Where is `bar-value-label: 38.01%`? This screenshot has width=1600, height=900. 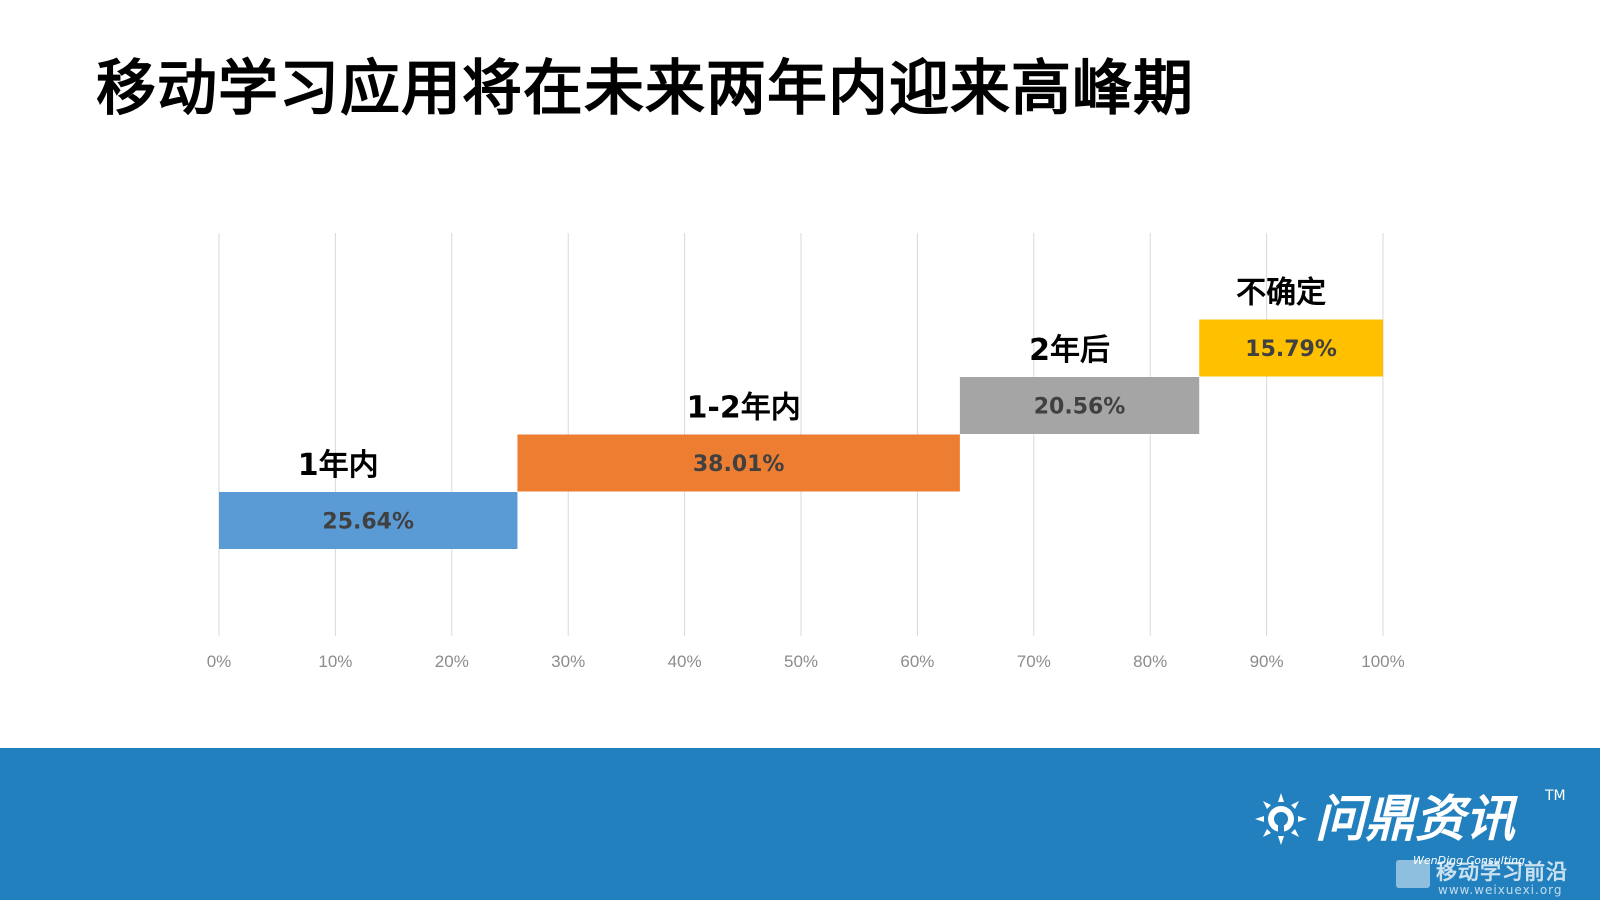 bar-value-label: 38.01% is located at coordinates (739, 464).